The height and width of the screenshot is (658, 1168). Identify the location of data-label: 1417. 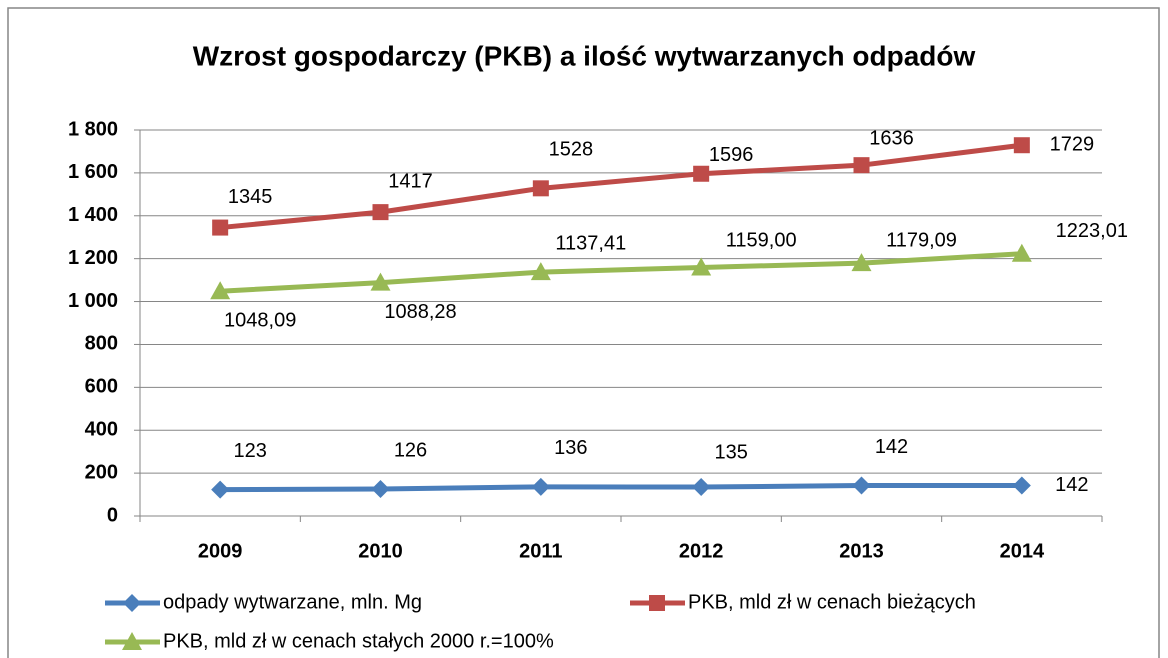
(410, 181).